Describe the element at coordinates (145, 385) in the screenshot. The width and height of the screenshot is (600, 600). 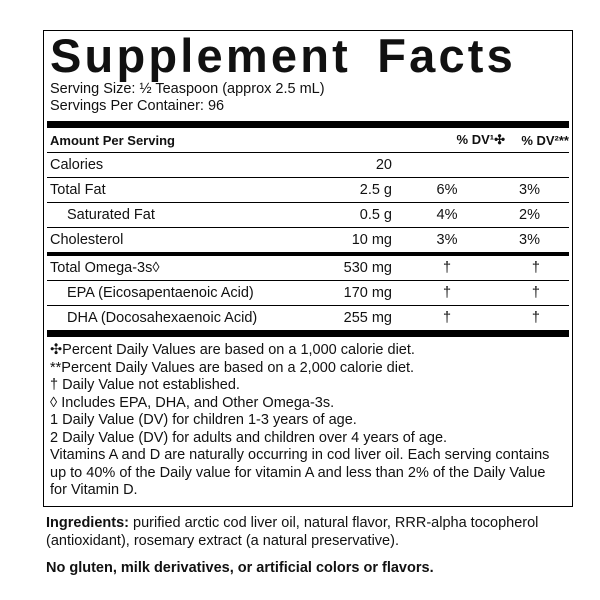
I see `footnote: † Daily Value not established.` at that location.